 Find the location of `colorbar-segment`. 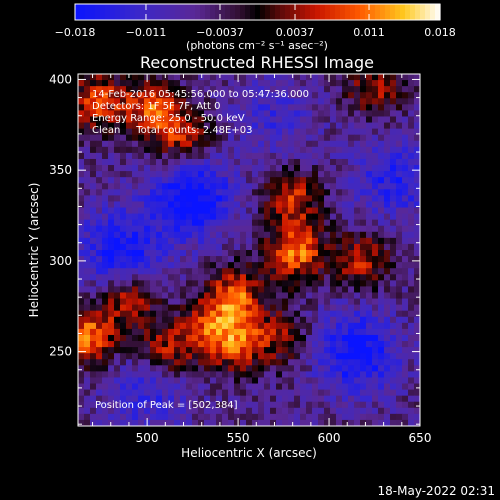

colorbar-segment is located at coordinates (208, 12).